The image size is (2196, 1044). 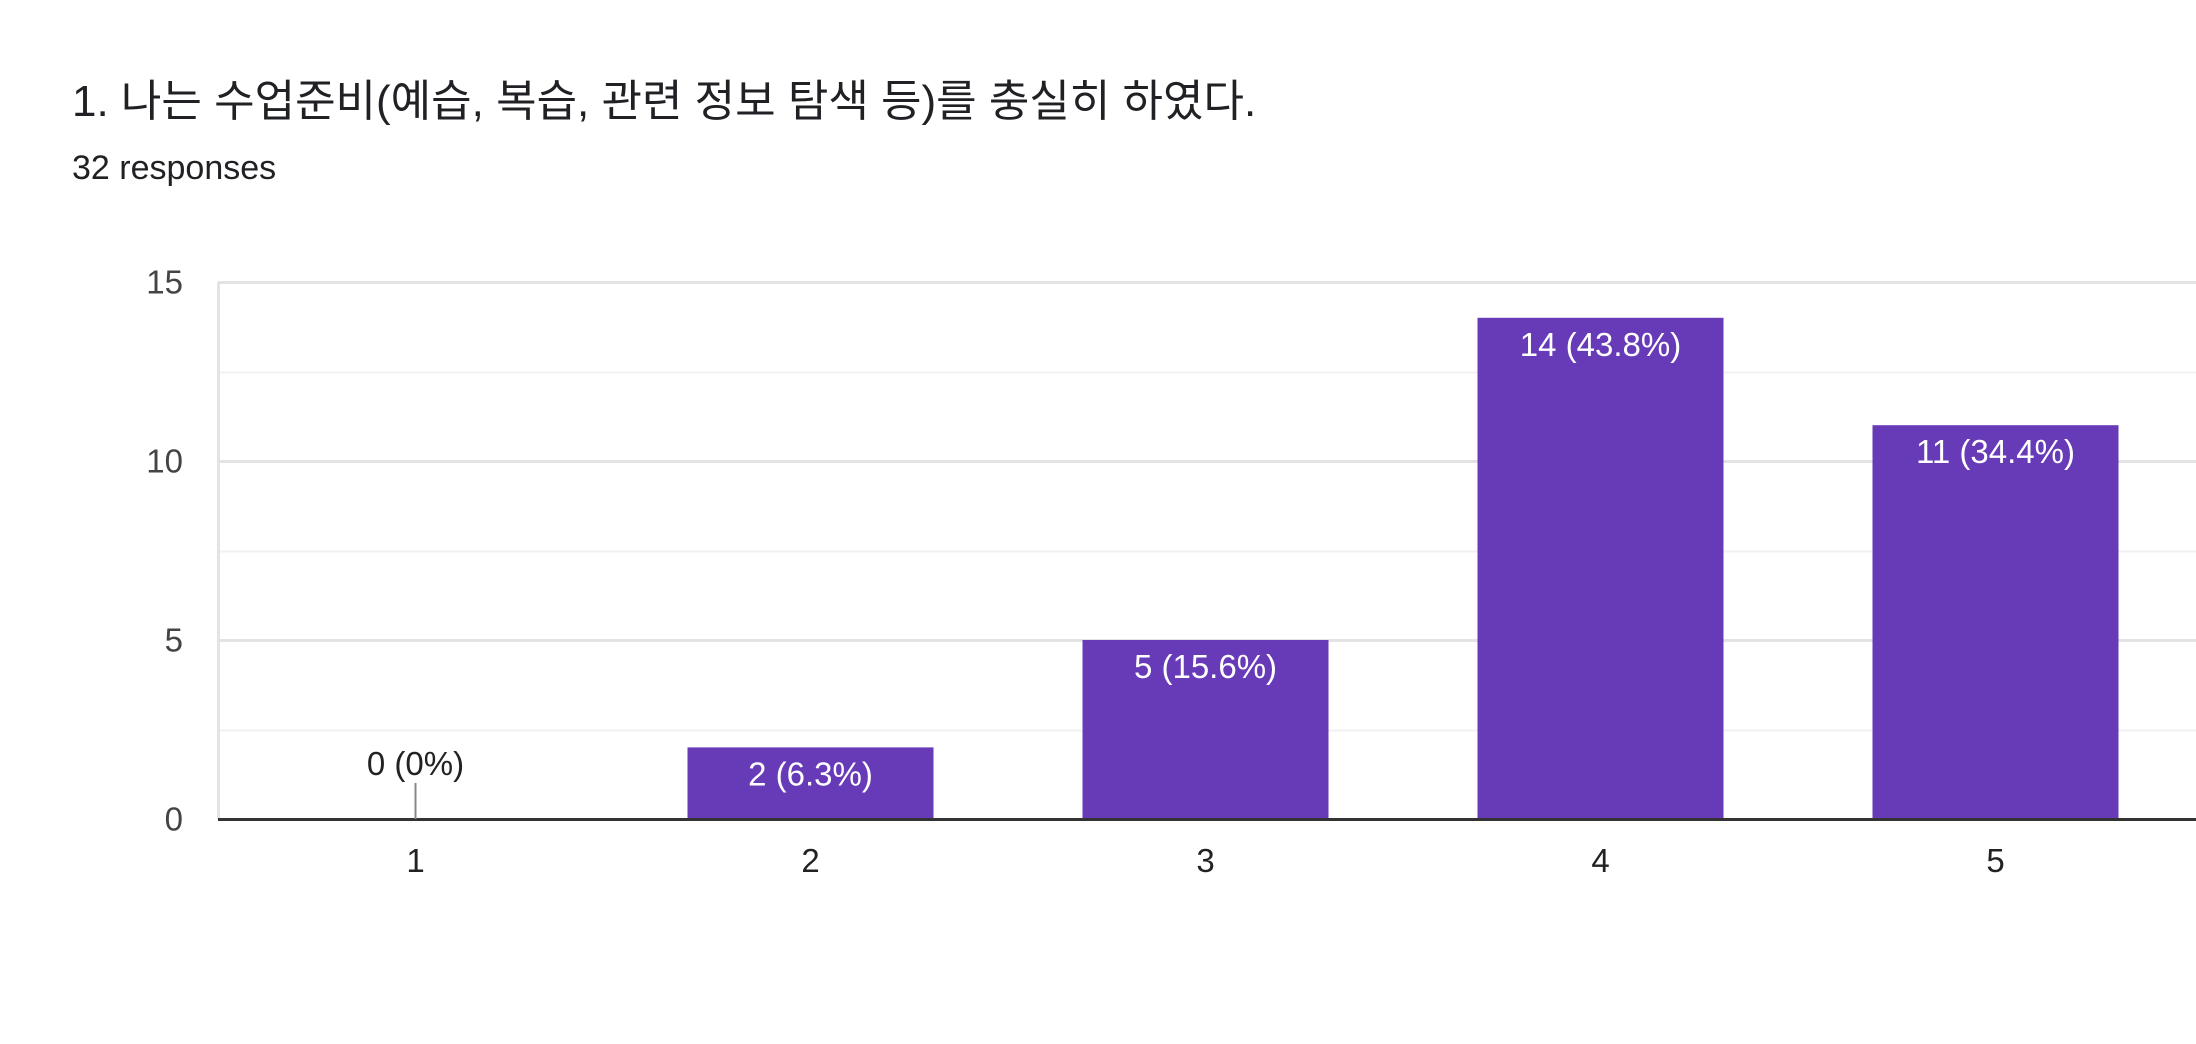 What do you see at coordinates (664, 101) in the screenshot?
I see `question-title: 1. 나는 수업준비(예습, 복습, 관련 정보 탐색 등)를 충실히 하였다.` at bounding box center [664, 101].